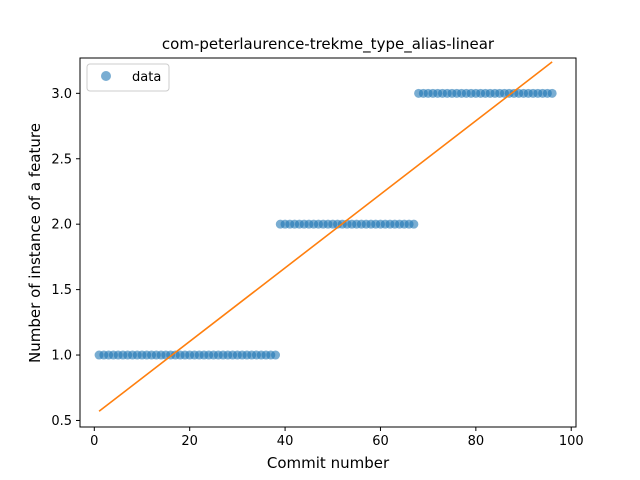 The image size is (640, 480). What do you see at coordinates (61, 290) in the screenshot?
I see `y-tick-label: 1.5` at bounding box center [61, 290].